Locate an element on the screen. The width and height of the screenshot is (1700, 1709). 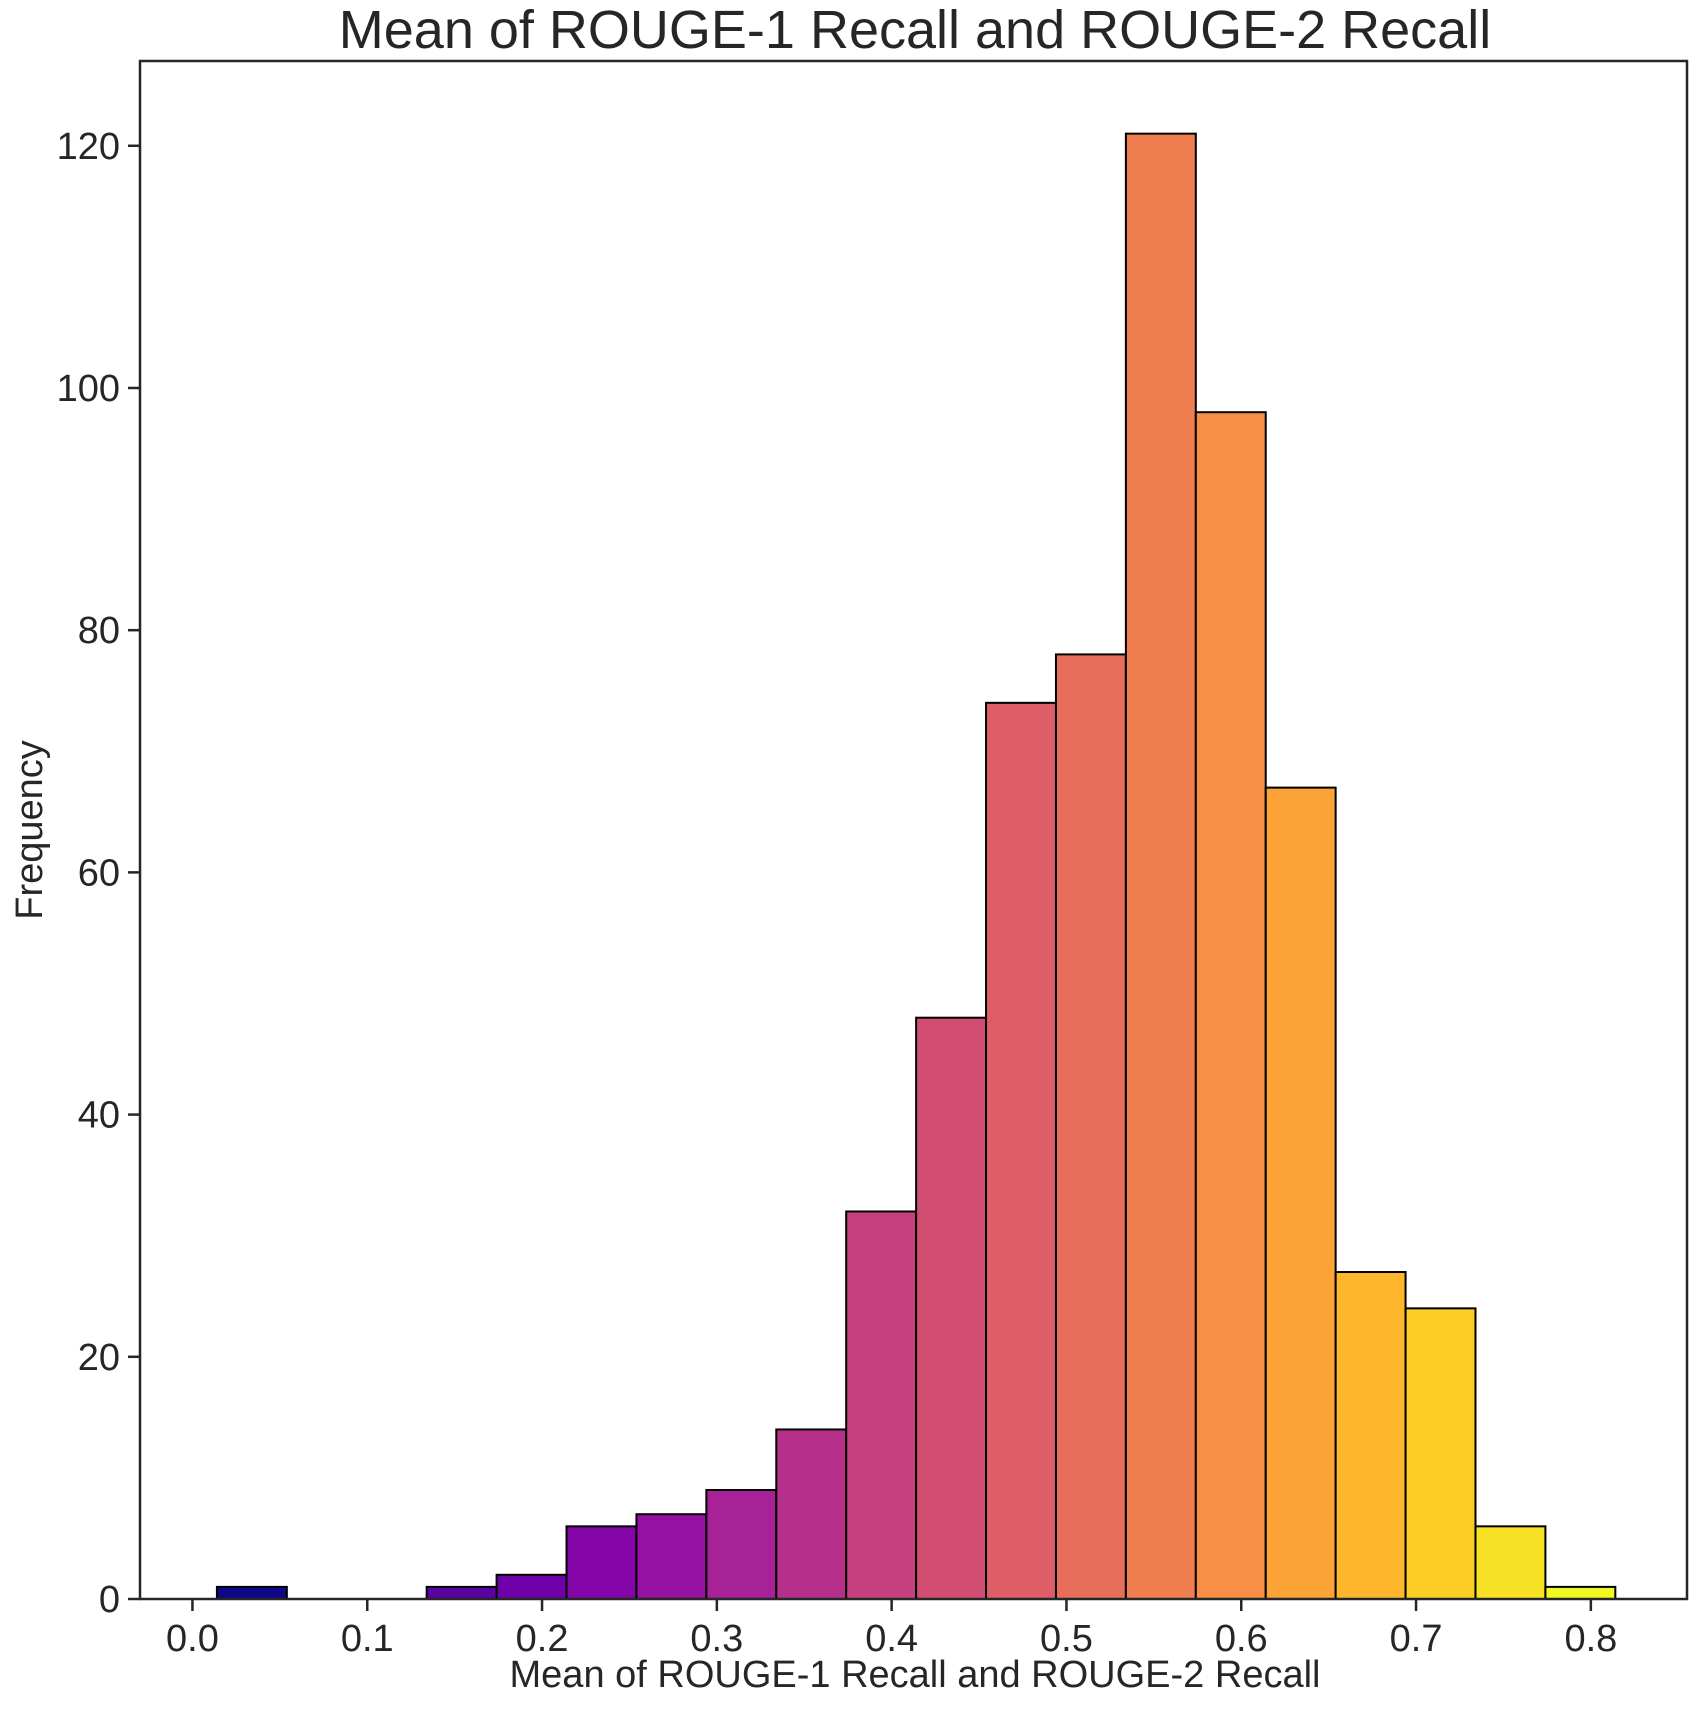
x-tick-label: 0.4 is located at coordinates (891, 1639).